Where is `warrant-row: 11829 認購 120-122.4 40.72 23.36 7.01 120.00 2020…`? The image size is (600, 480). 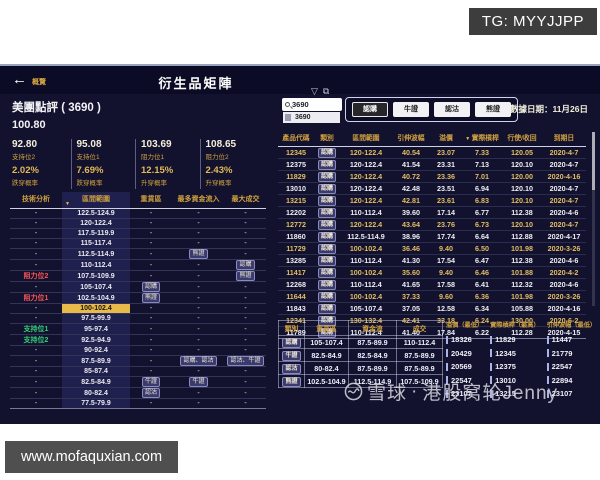
warrant-row: 11829 認購 120-122.4 40.72 23.36 7.01 120.00 2020… is located at coordinates (432, 176).